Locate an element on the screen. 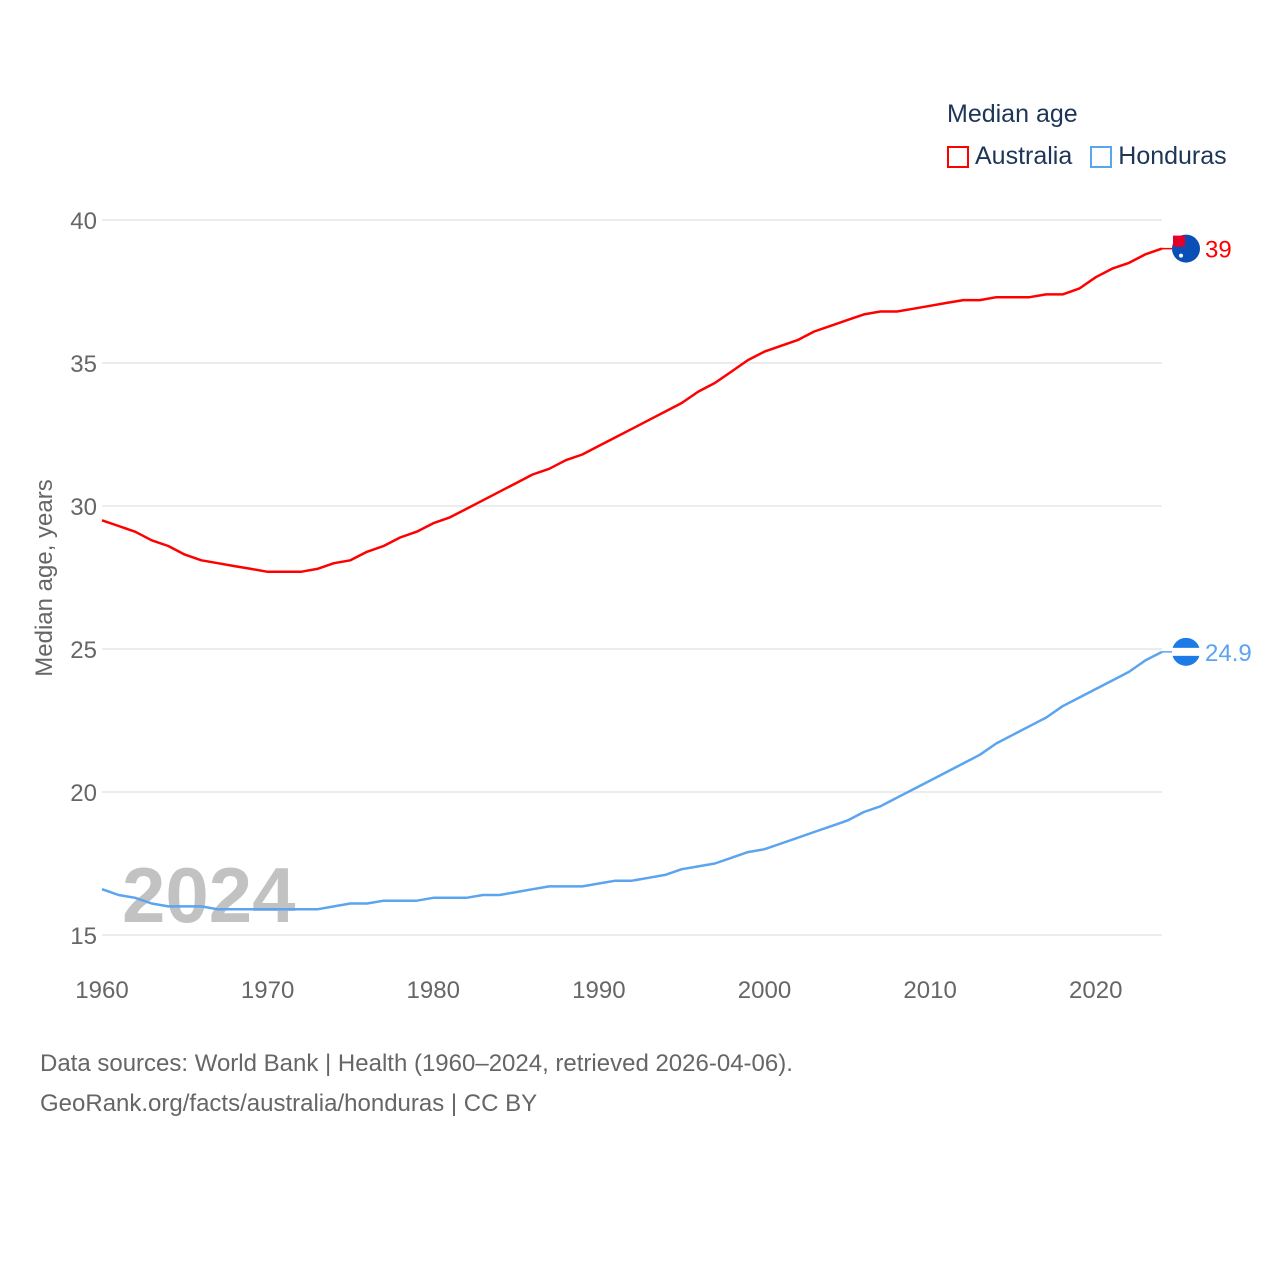 The width and height of the screenshot is (1280, 1280). legend: Australia Honduras is located at coordinates (1087, 156).